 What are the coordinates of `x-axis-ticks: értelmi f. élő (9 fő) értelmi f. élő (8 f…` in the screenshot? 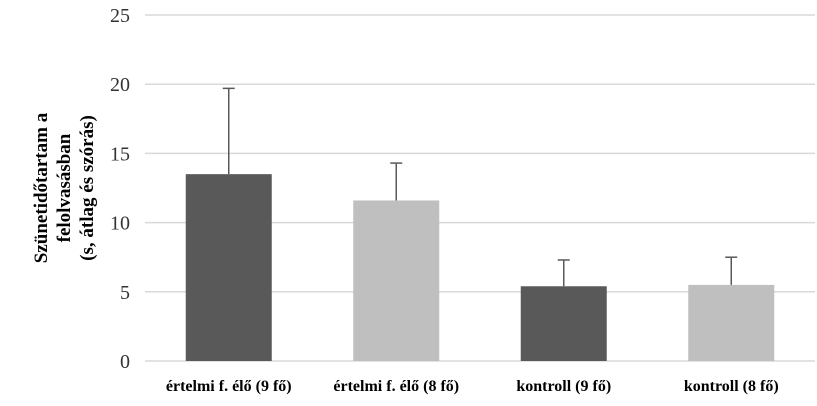 It's located at (472, 386).